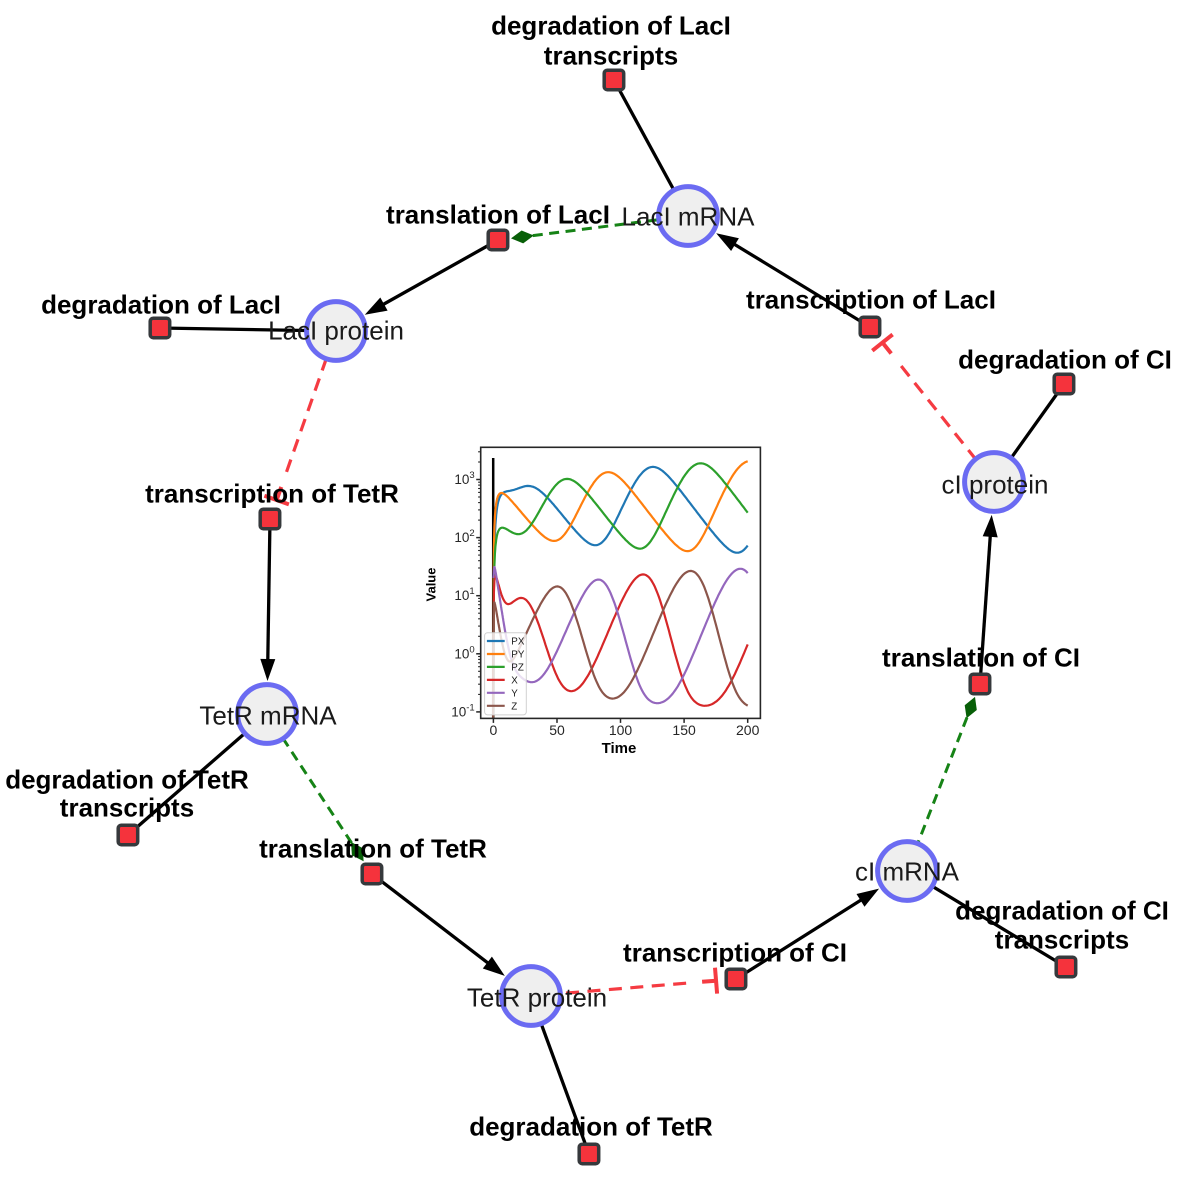 The height and width of the screenshot is (1200, 1189). I want to click on svg-text: translation of LacI, so click(498, 214).